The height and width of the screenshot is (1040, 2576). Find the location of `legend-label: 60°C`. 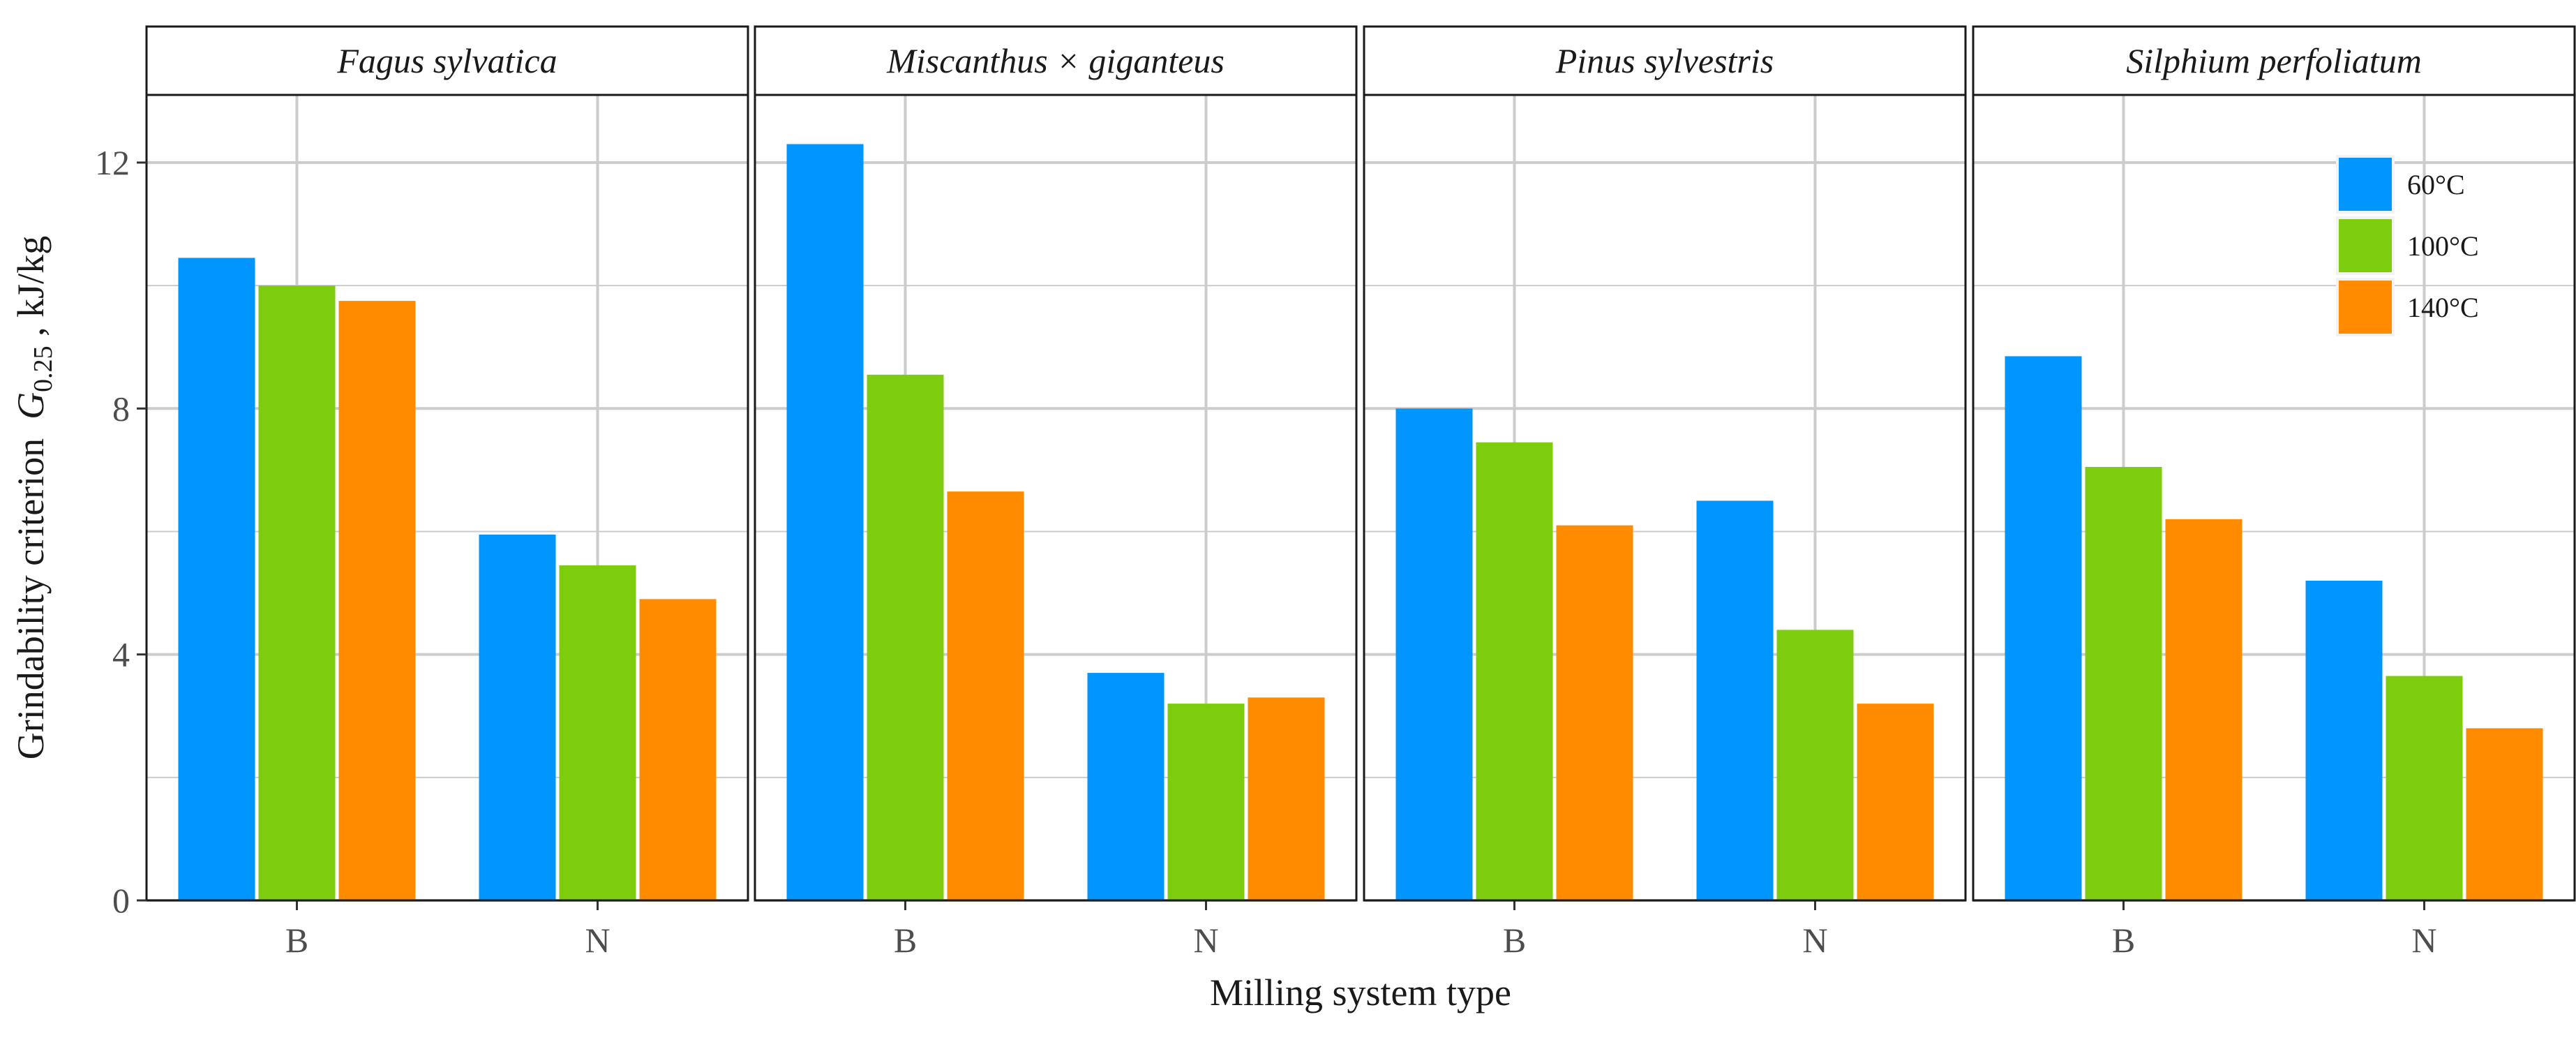

legend-label: 60°C is located at coordinates (2436, 184).